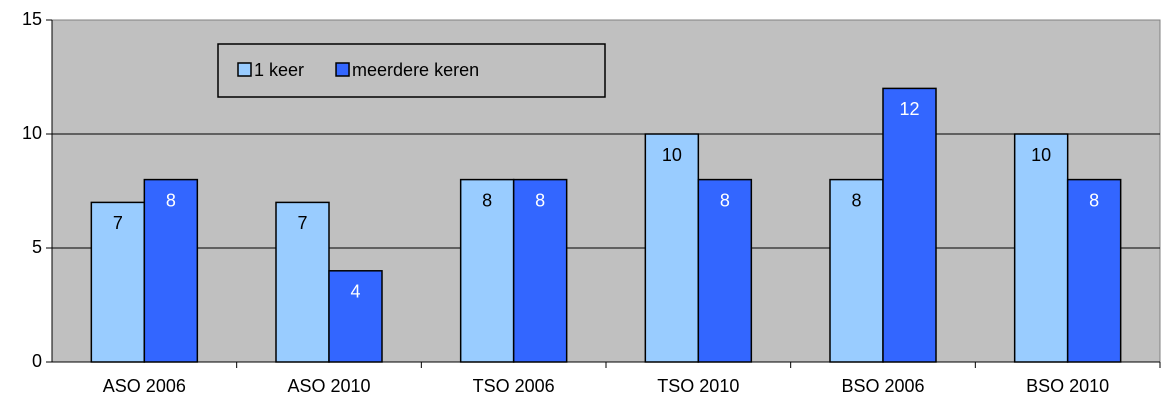 Image resolution: width=1165 pixels, height=408 pixels. Describe the element at coordinates (882, 386) in the screenshot. I see `x-tick-label: BSO 2006` at that location.